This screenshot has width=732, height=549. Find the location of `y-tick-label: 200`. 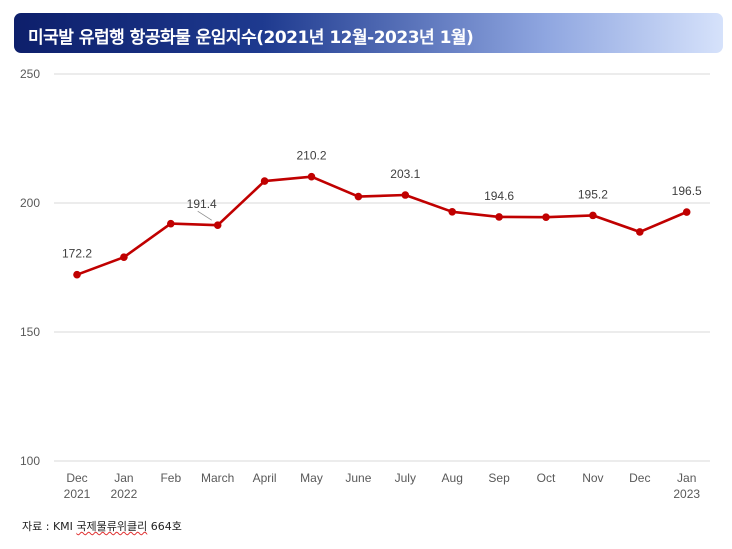

y-tick-label: 200 is located at coordinates (30, 203).